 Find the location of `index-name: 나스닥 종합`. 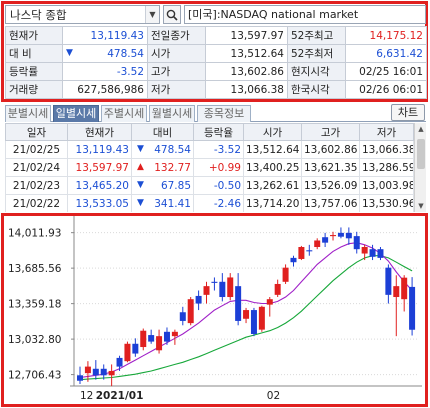

index-name: 나스닥 종합 is located at coordinates (38, 14).